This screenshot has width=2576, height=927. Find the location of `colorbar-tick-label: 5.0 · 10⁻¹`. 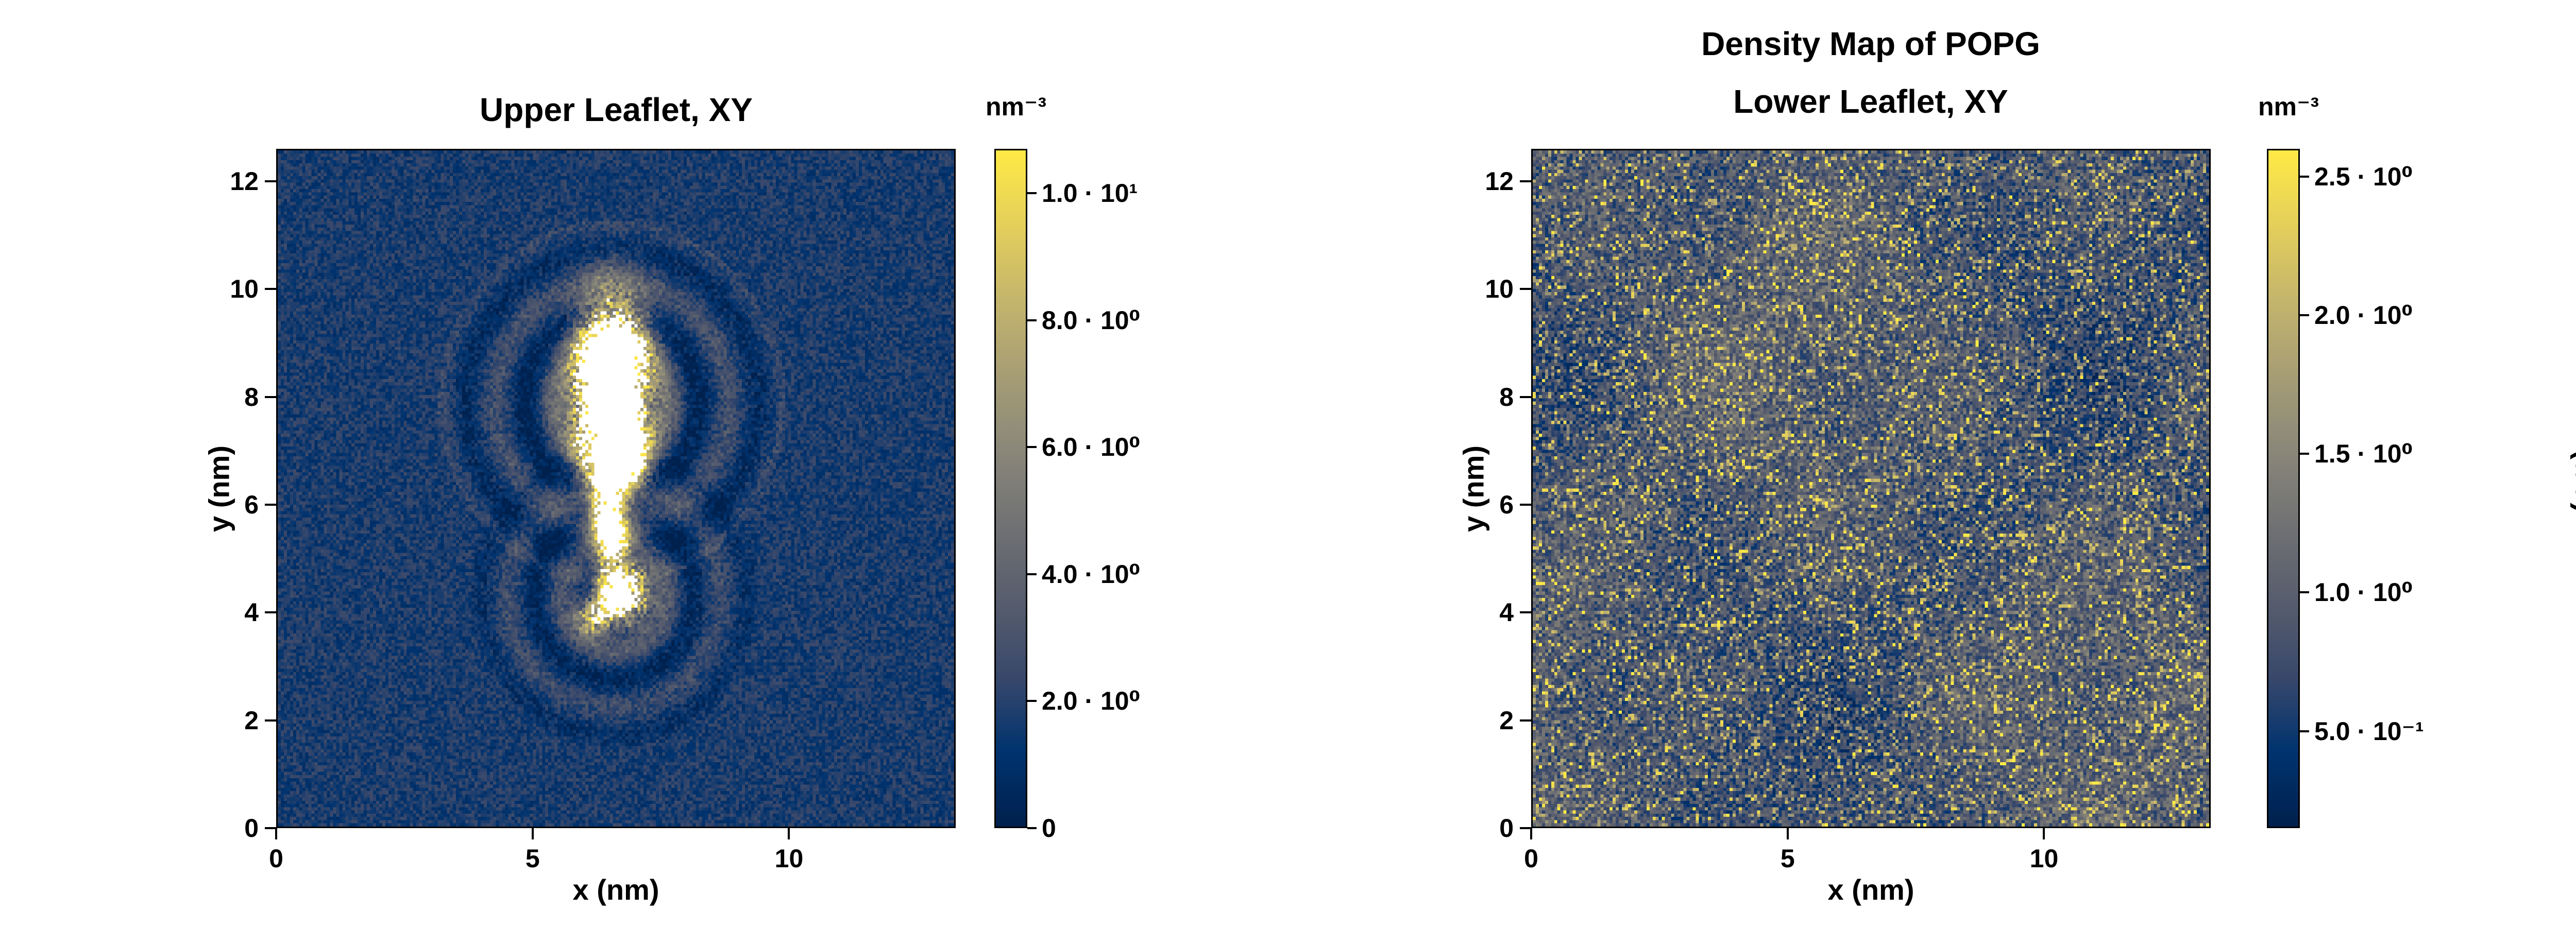

colorbar-tick-label: 5.0 · 10⁻¹ is located at coordinates (2369, 731).